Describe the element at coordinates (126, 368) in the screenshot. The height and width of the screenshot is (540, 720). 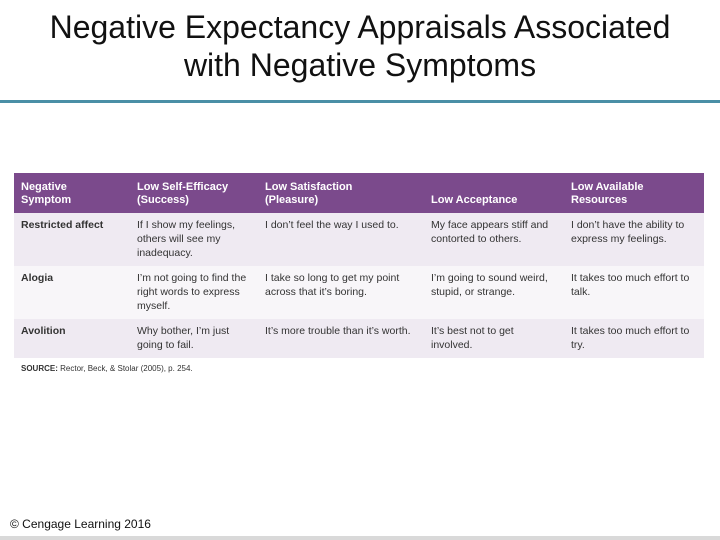
I see `source-citation: Rector, Beck, & Stolar (2005), p. 254.` at that location.